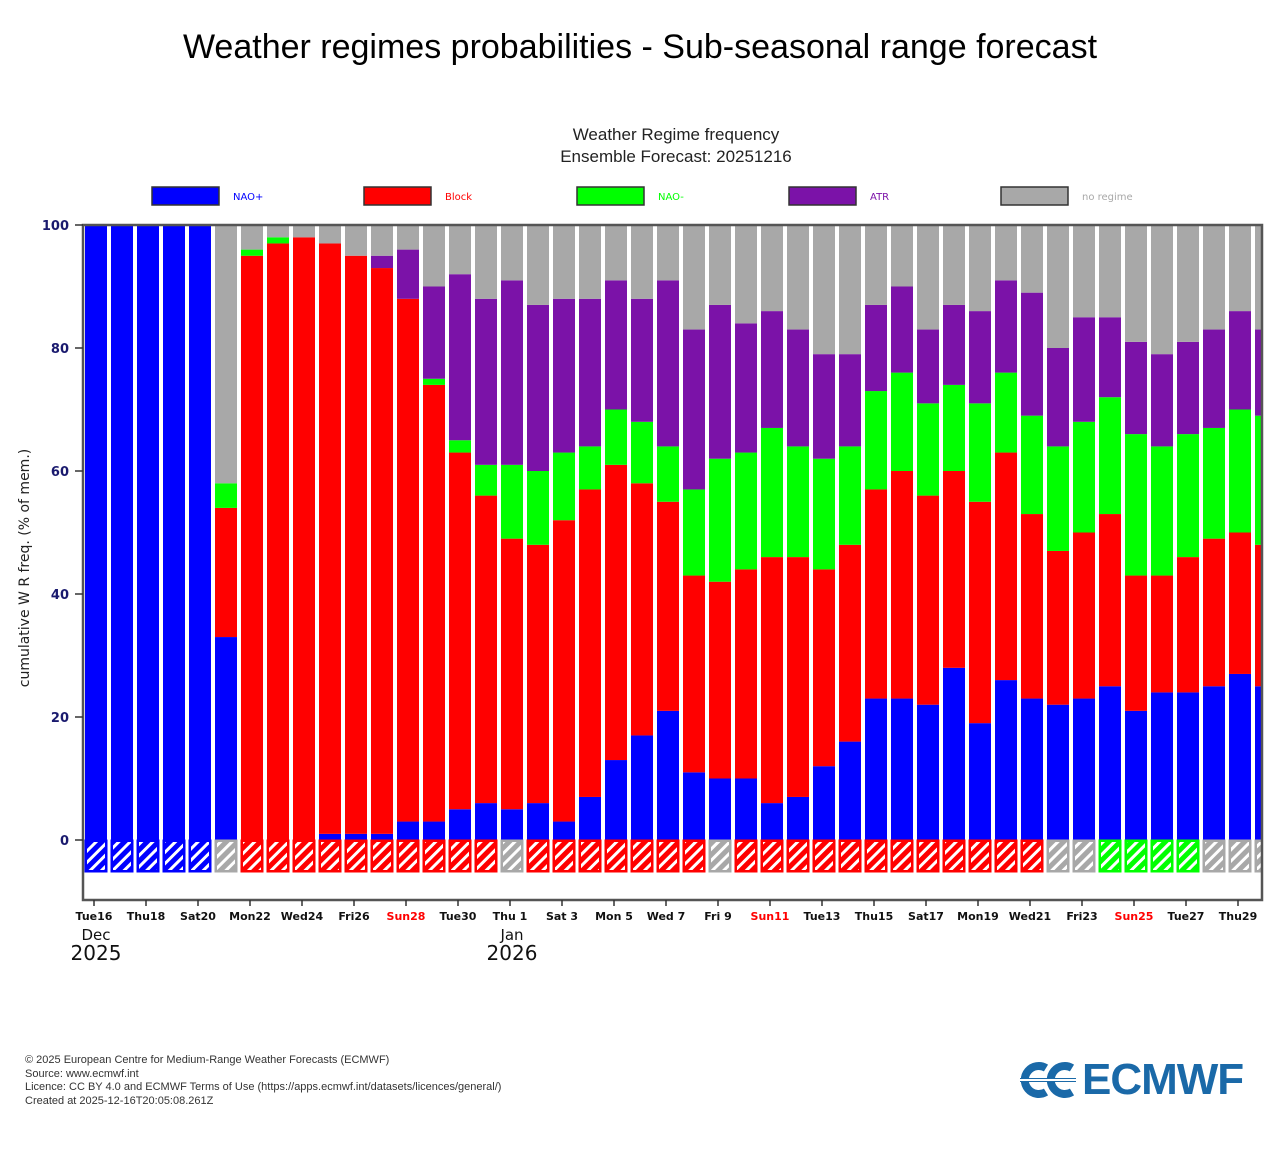 This screenshot has width=1280, height=1152. Describe the element at coordinates (82, 1073) in the screenshot. I see `source-text: Source: www.ecmwf.int` at that location.